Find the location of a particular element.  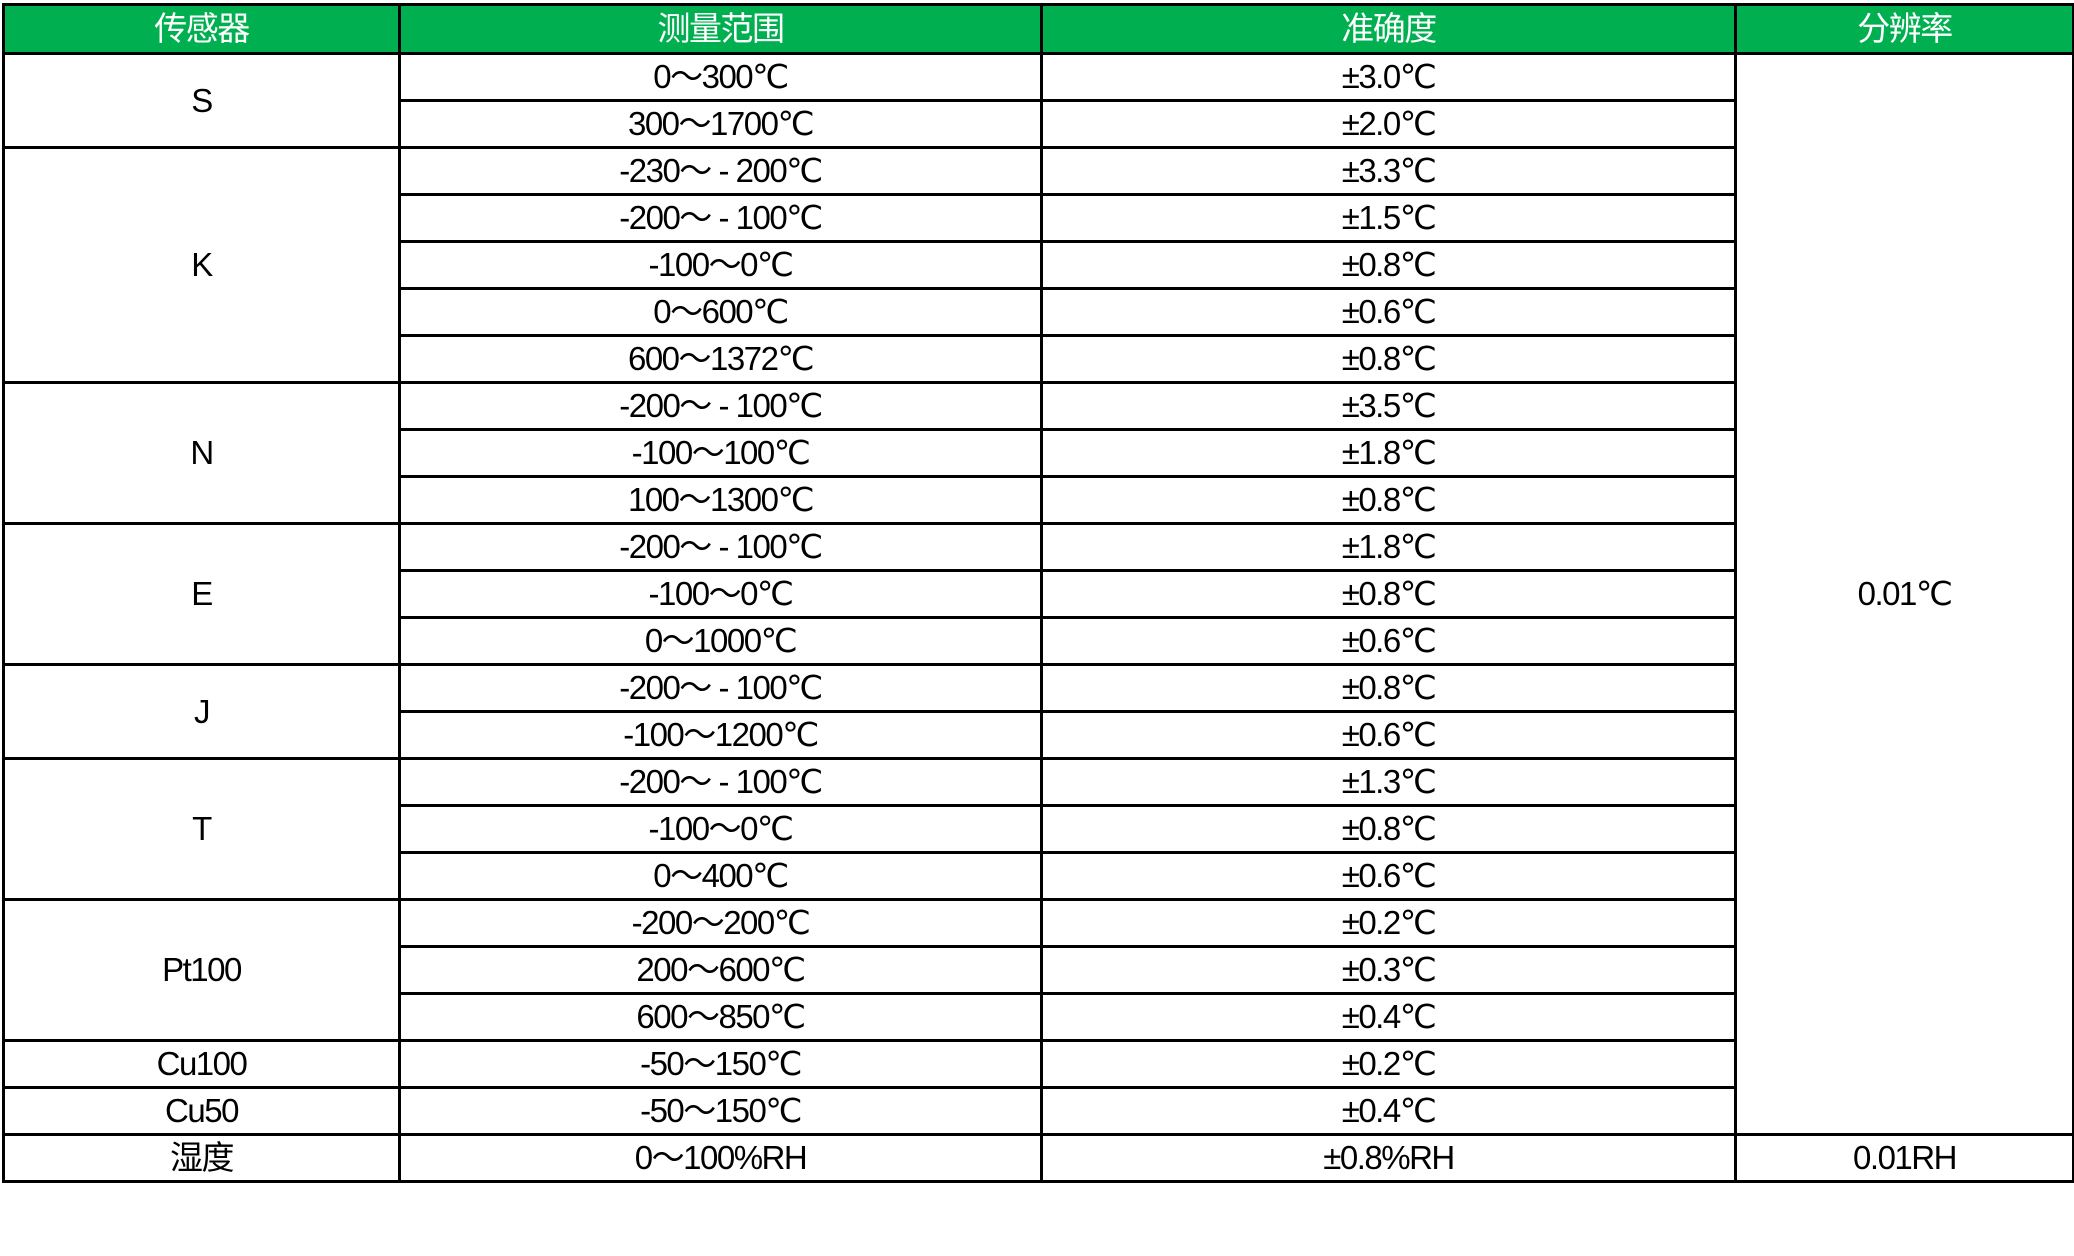

range-cell: -230～ - 200℃ is located at coordinates (720, 171).